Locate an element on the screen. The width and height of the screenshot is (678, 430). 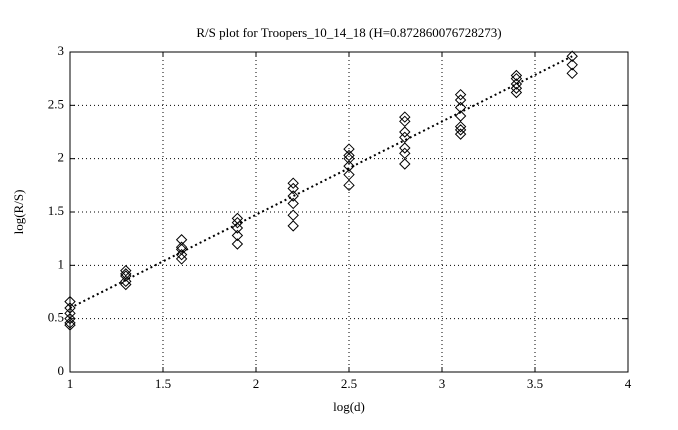
y-tick-label: 3 is located at coordinates (61, 50).